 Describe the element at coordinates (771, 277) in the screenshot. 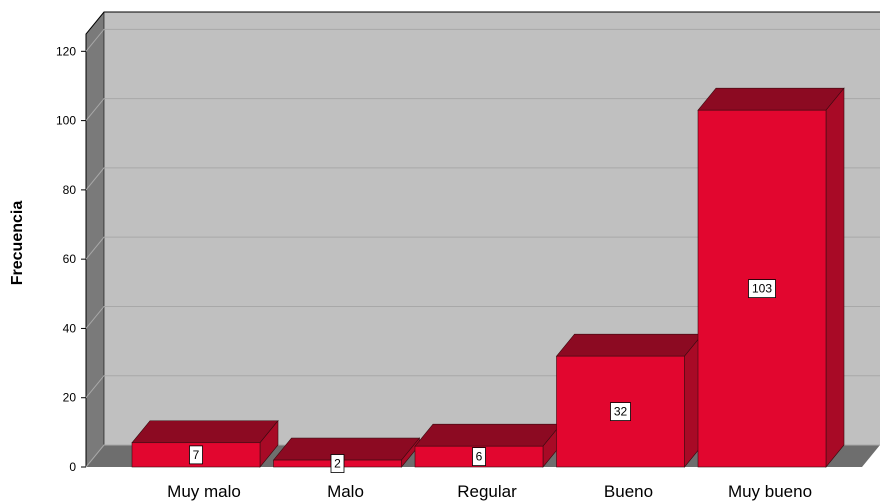

I see `bar: 103` at that location.